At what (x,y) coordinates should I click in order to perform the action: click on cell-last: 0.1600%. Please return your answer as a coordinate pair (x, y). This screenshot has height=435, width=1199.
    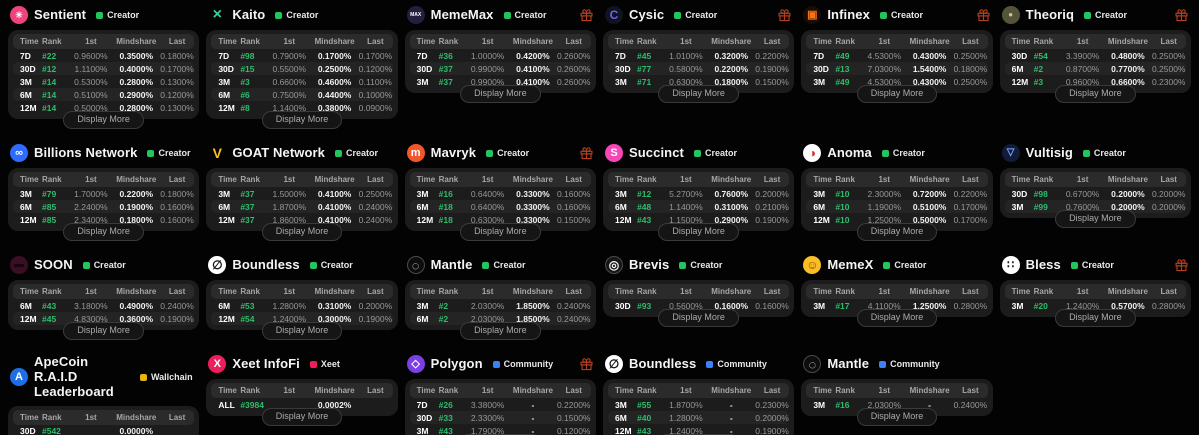
    Looking at the image, I should click on (573, 206).